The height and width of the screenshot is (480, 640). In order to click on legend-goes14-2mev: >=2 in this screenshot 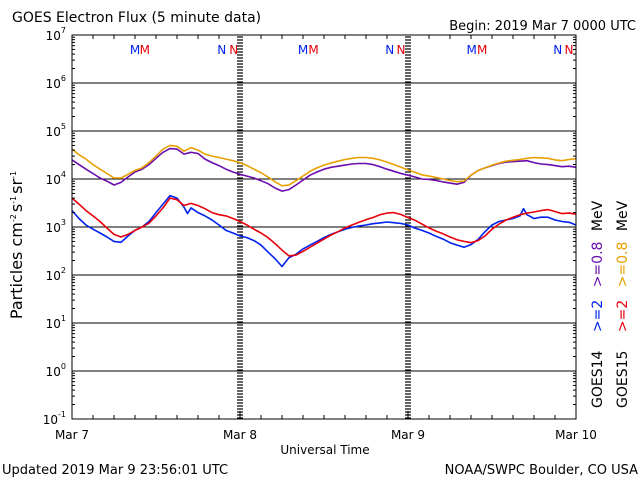, I will do `click(598, 316)`.